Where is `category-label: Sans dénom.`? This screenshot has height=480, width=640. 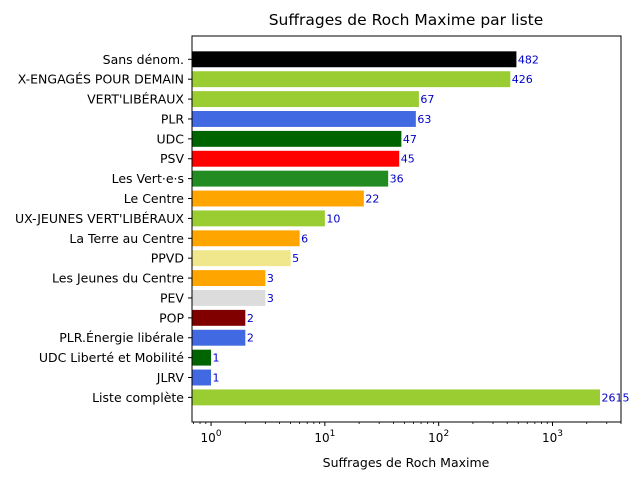 category-label: Sans dénom. is located at coordinates (143, 59).